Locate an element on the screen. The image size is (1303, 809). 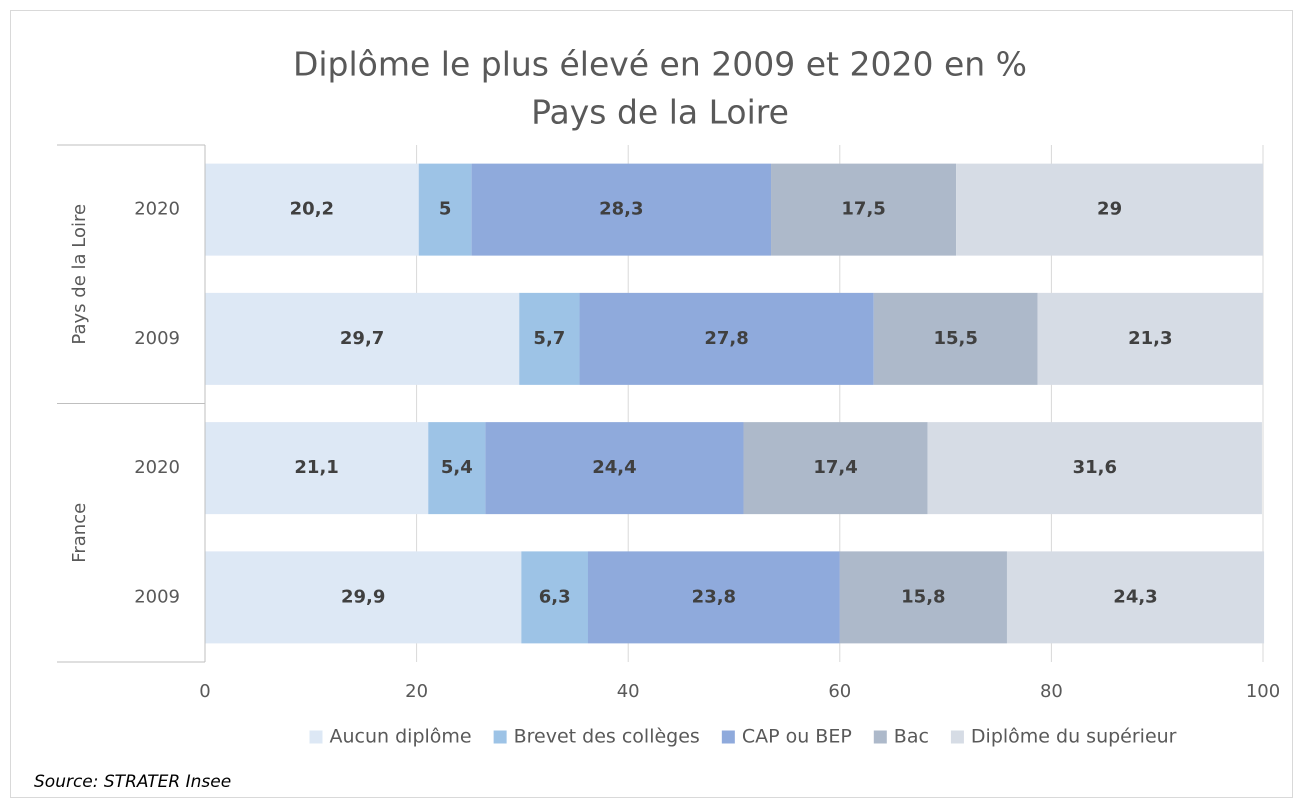
data-label: 5,4 is located at coordinates (457, 467).